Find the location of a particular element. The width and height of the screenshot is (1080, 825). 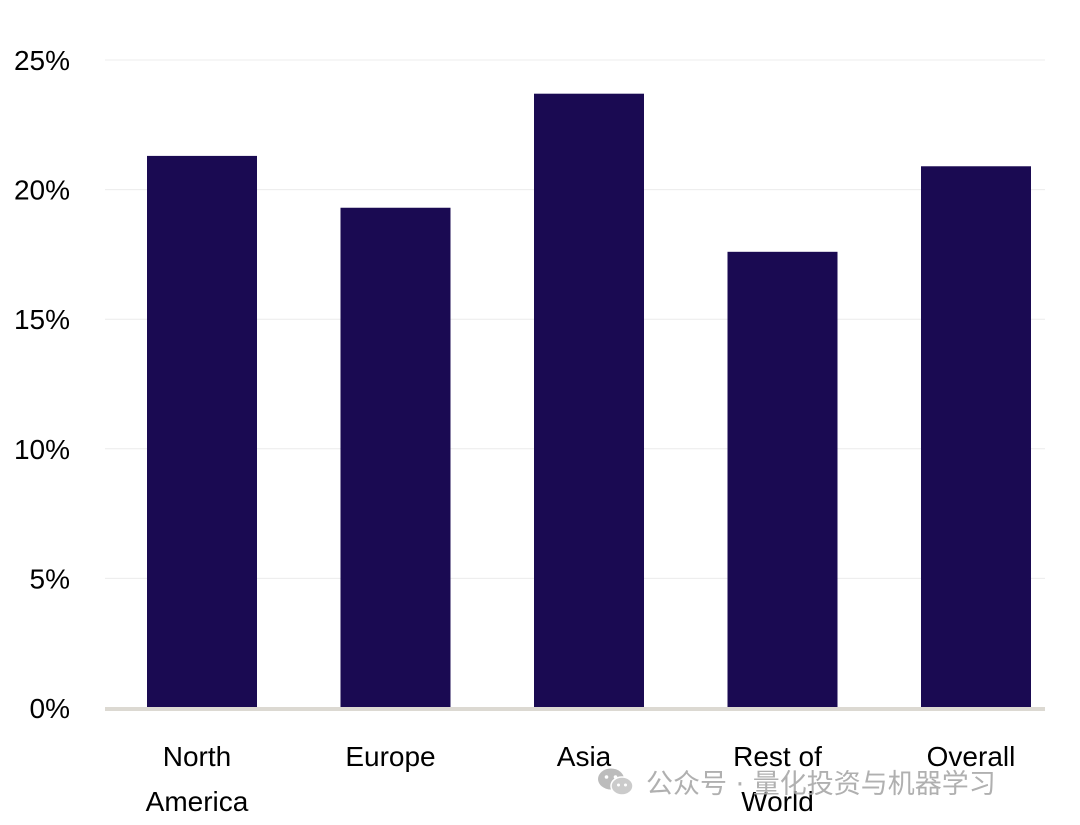

x-tick-label: Rest of World is located at coordinates (777, 779).